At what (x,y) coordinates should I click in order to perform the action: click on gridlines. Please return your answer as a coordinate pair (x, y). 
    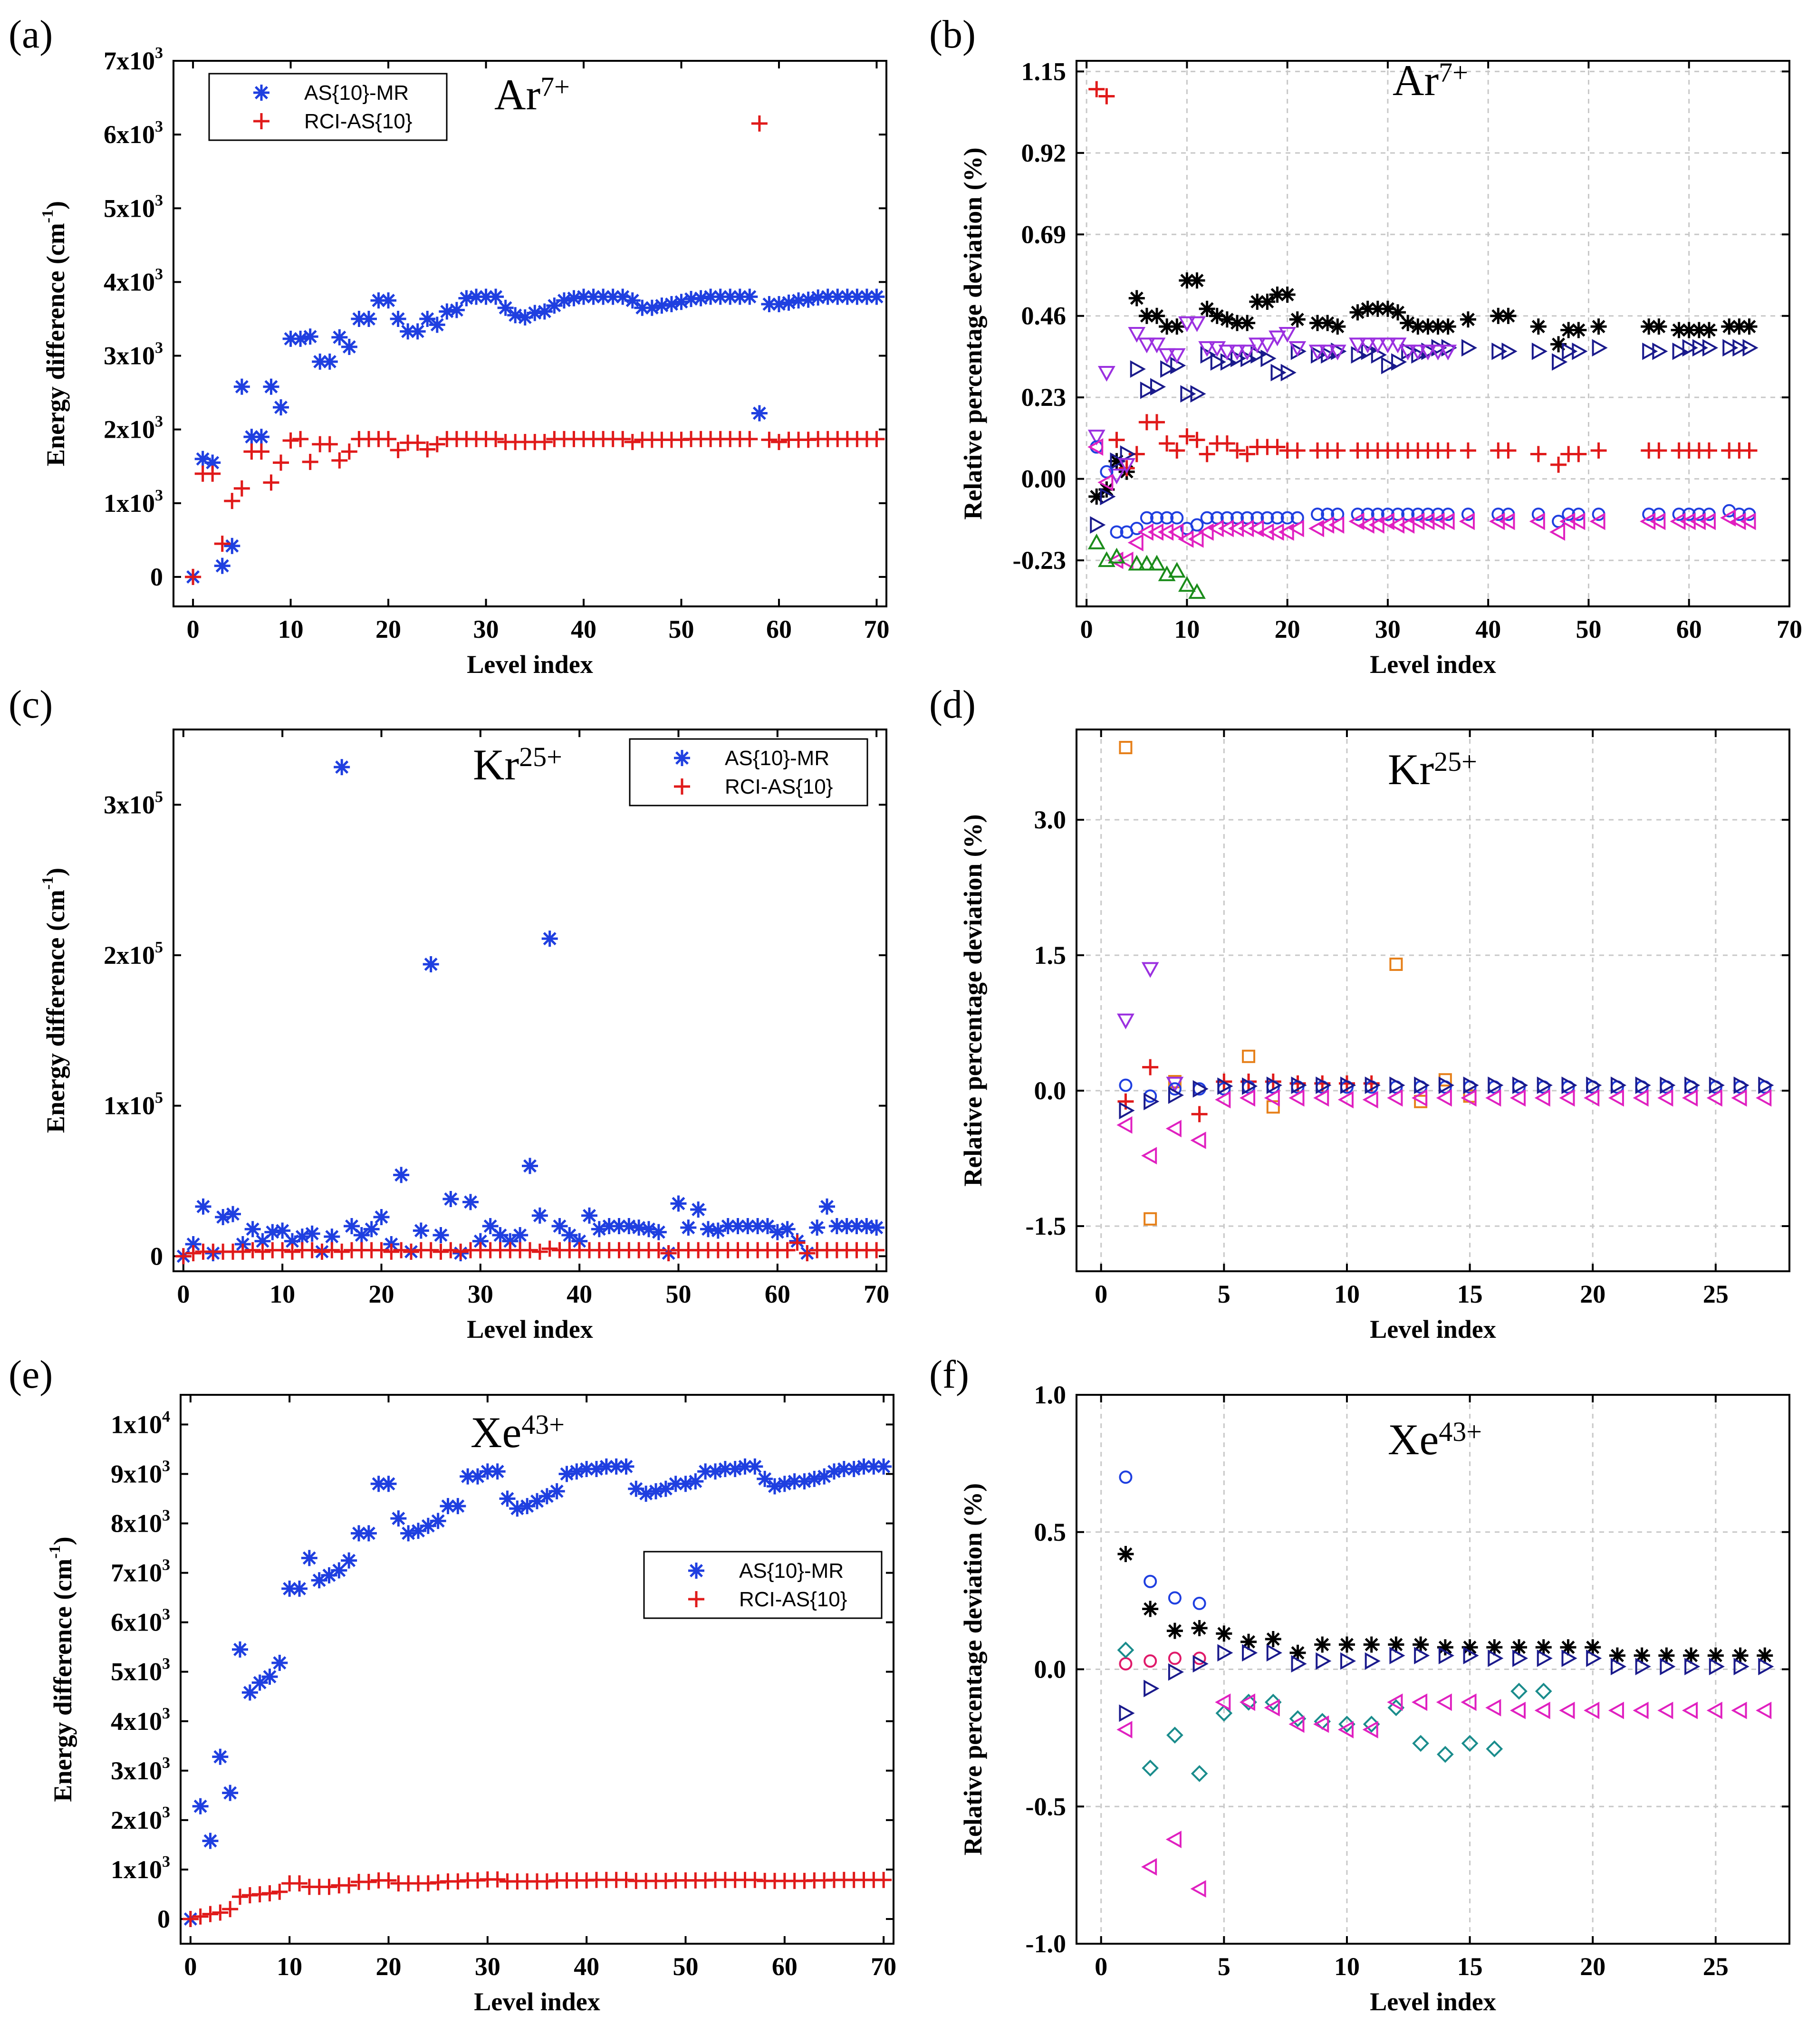
    Looking at the image, I should click on (1433, 1000).